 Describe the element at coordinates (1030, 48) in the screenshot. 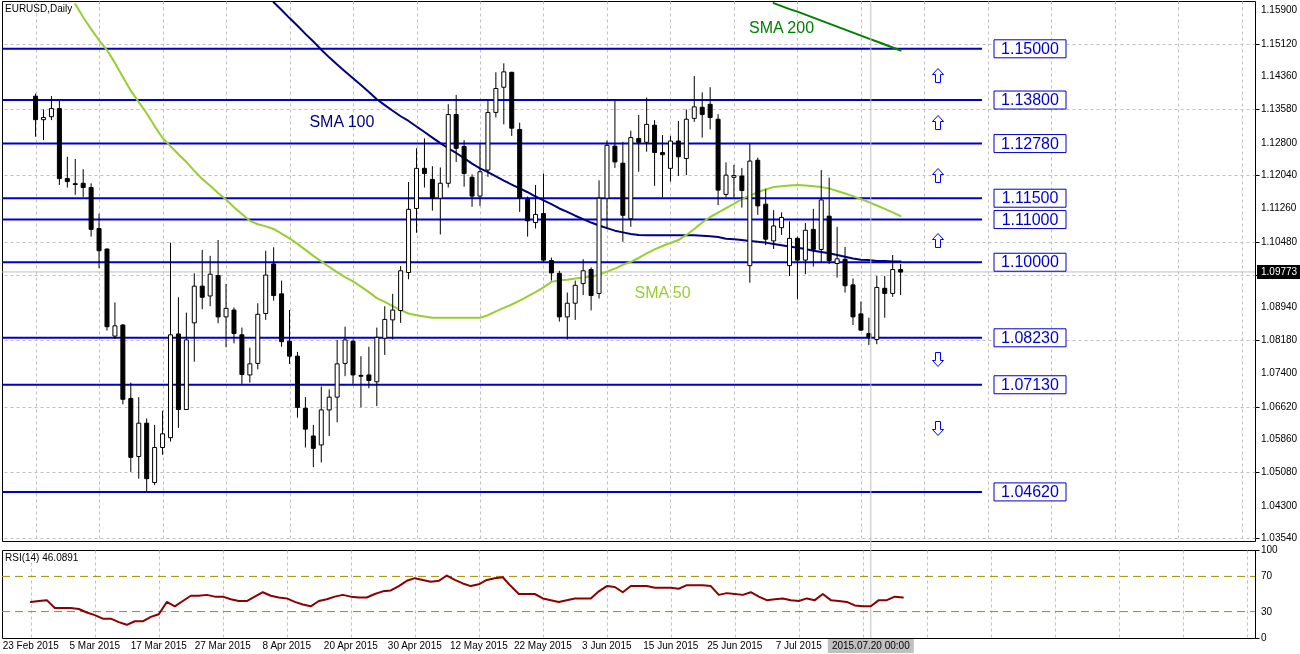

I see `ref-line-label: 1.15000` at that location.